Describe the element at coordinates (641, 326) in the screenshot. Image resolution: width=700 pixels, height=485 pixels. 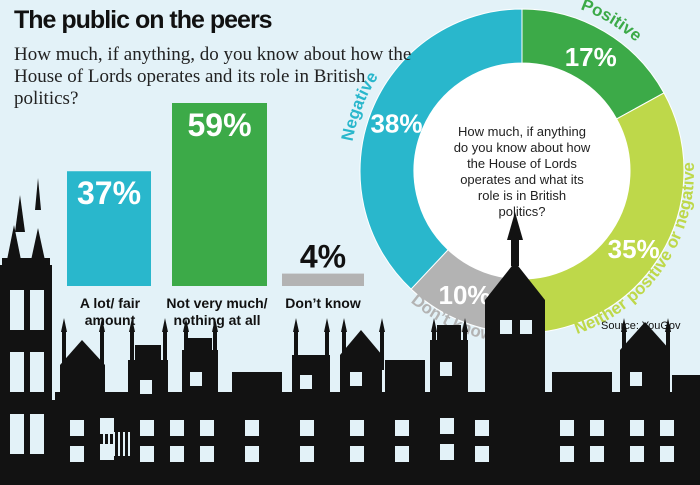
I see `source-note: Source: YouGov` at that location.